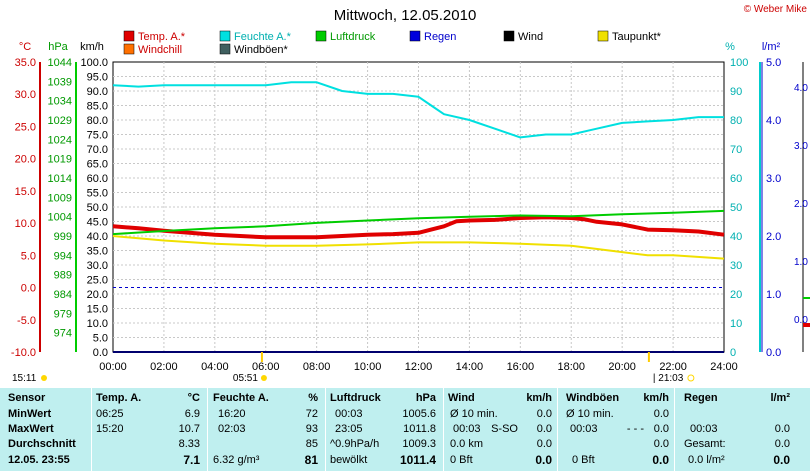  What do you see at coordinates (801, 146) in the screenshot?
I see `rain-tick-label: 3.0` at bounding box center [801, 146].